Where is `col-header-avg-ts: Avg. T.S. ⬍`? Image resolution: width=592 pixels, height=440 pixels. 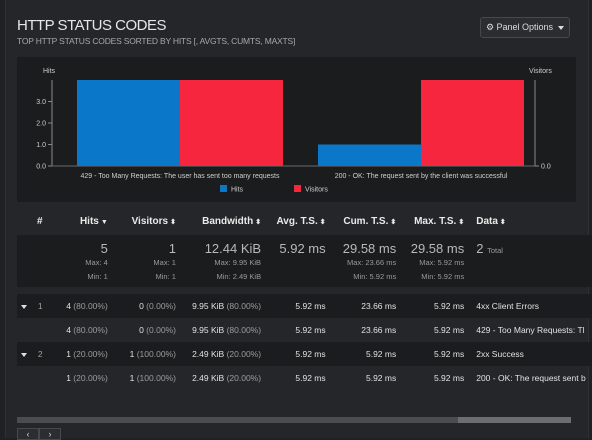 col-header-avg-ts: Avg. T.S. ⬍ is located at coordinates (301, 221).